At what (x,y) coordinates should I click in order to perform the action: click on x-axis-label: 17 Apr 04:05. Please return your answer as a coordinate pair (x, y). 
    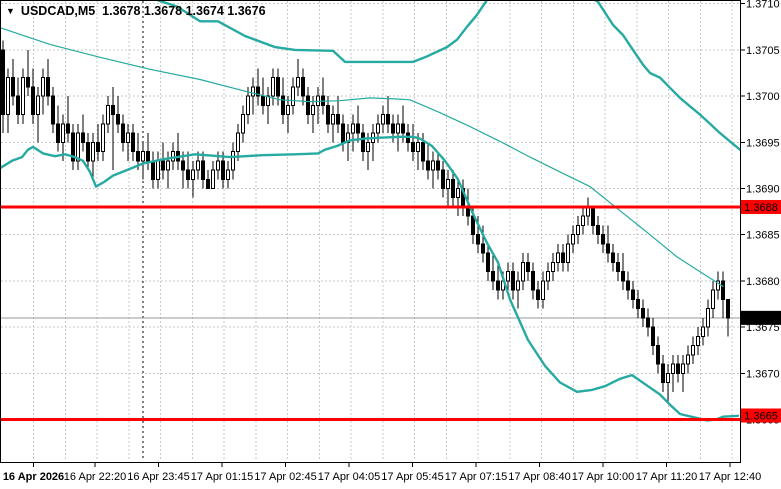
    Looking at the image, I should click on (349, 477).